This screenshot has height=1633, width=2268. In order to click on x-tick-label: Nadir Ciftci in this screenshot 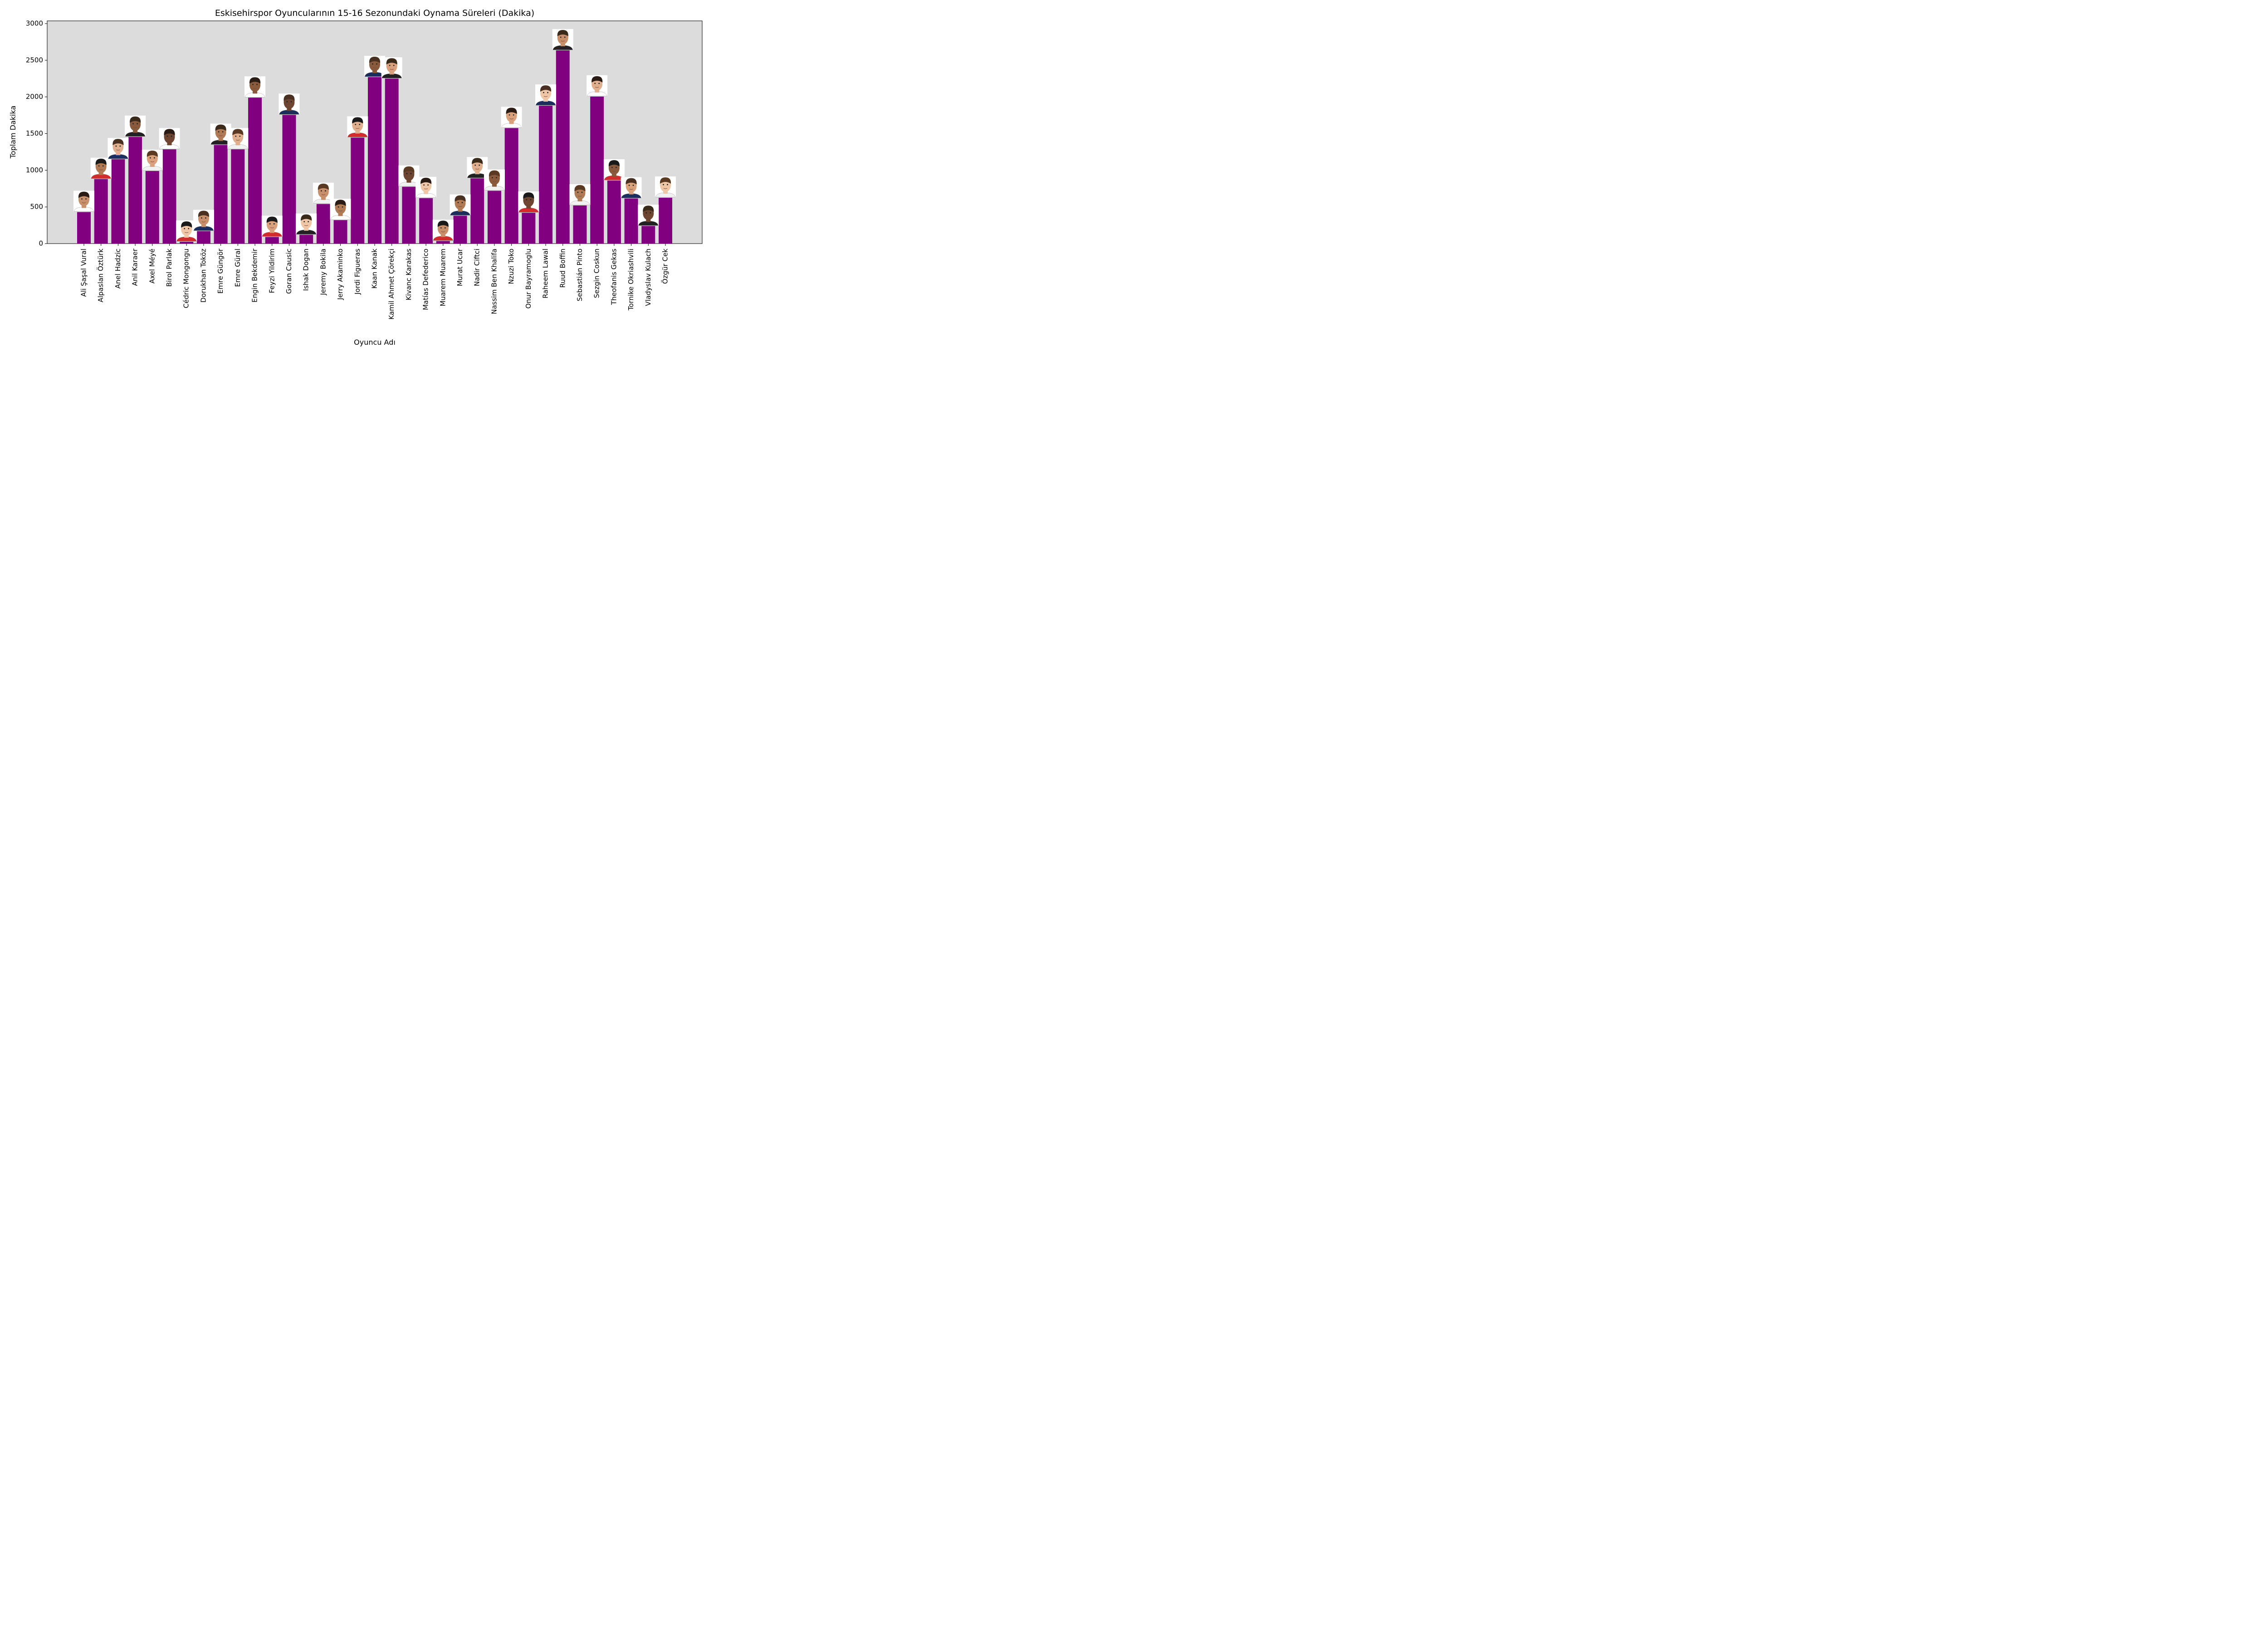, I will do `click(477, 267)`.